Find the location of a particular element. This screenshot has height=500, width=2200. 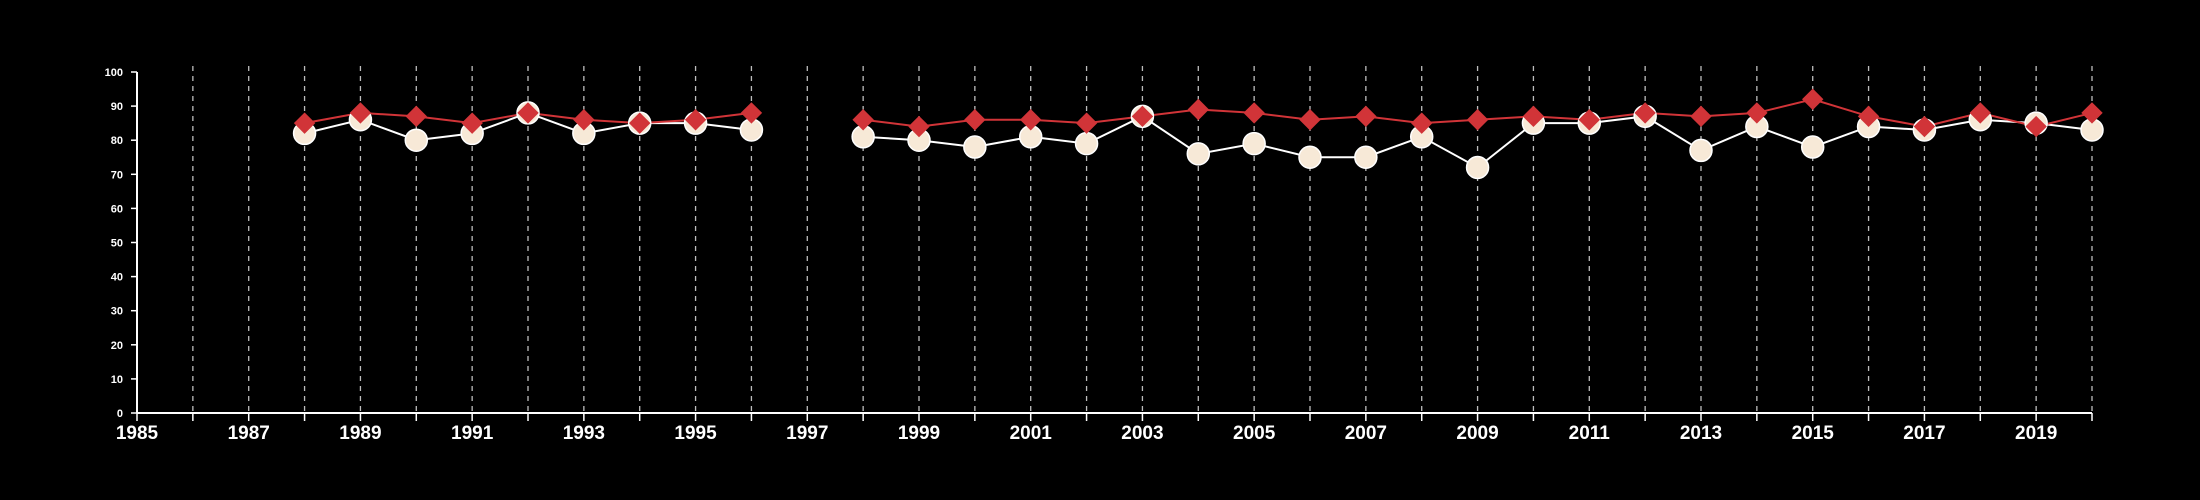

diamond-point-2000 is located at coordinates (975, 120).